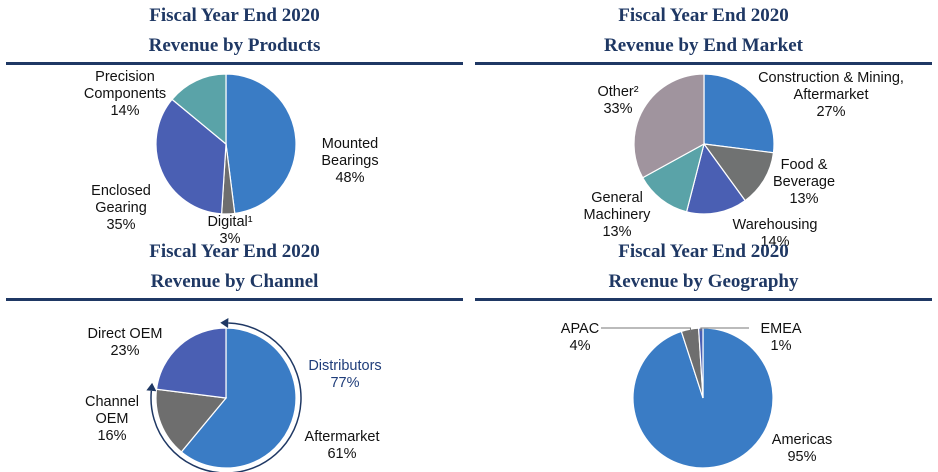 This screenshot has height=472, width=938. Describe the element at coordinates (804, 182) in the screenshot. I see `slice-label-food-beverage: Food & Beverage 13%` at that location.